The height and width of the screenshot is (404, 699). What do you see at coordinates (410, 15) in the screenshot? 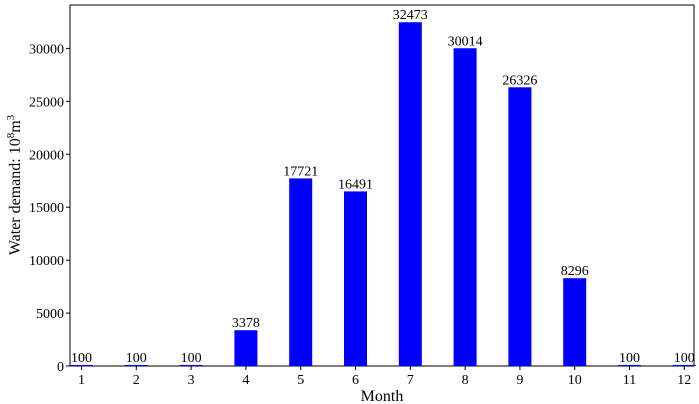
I see `data-label-month-7: 32473` at bounding box center [410, 15].